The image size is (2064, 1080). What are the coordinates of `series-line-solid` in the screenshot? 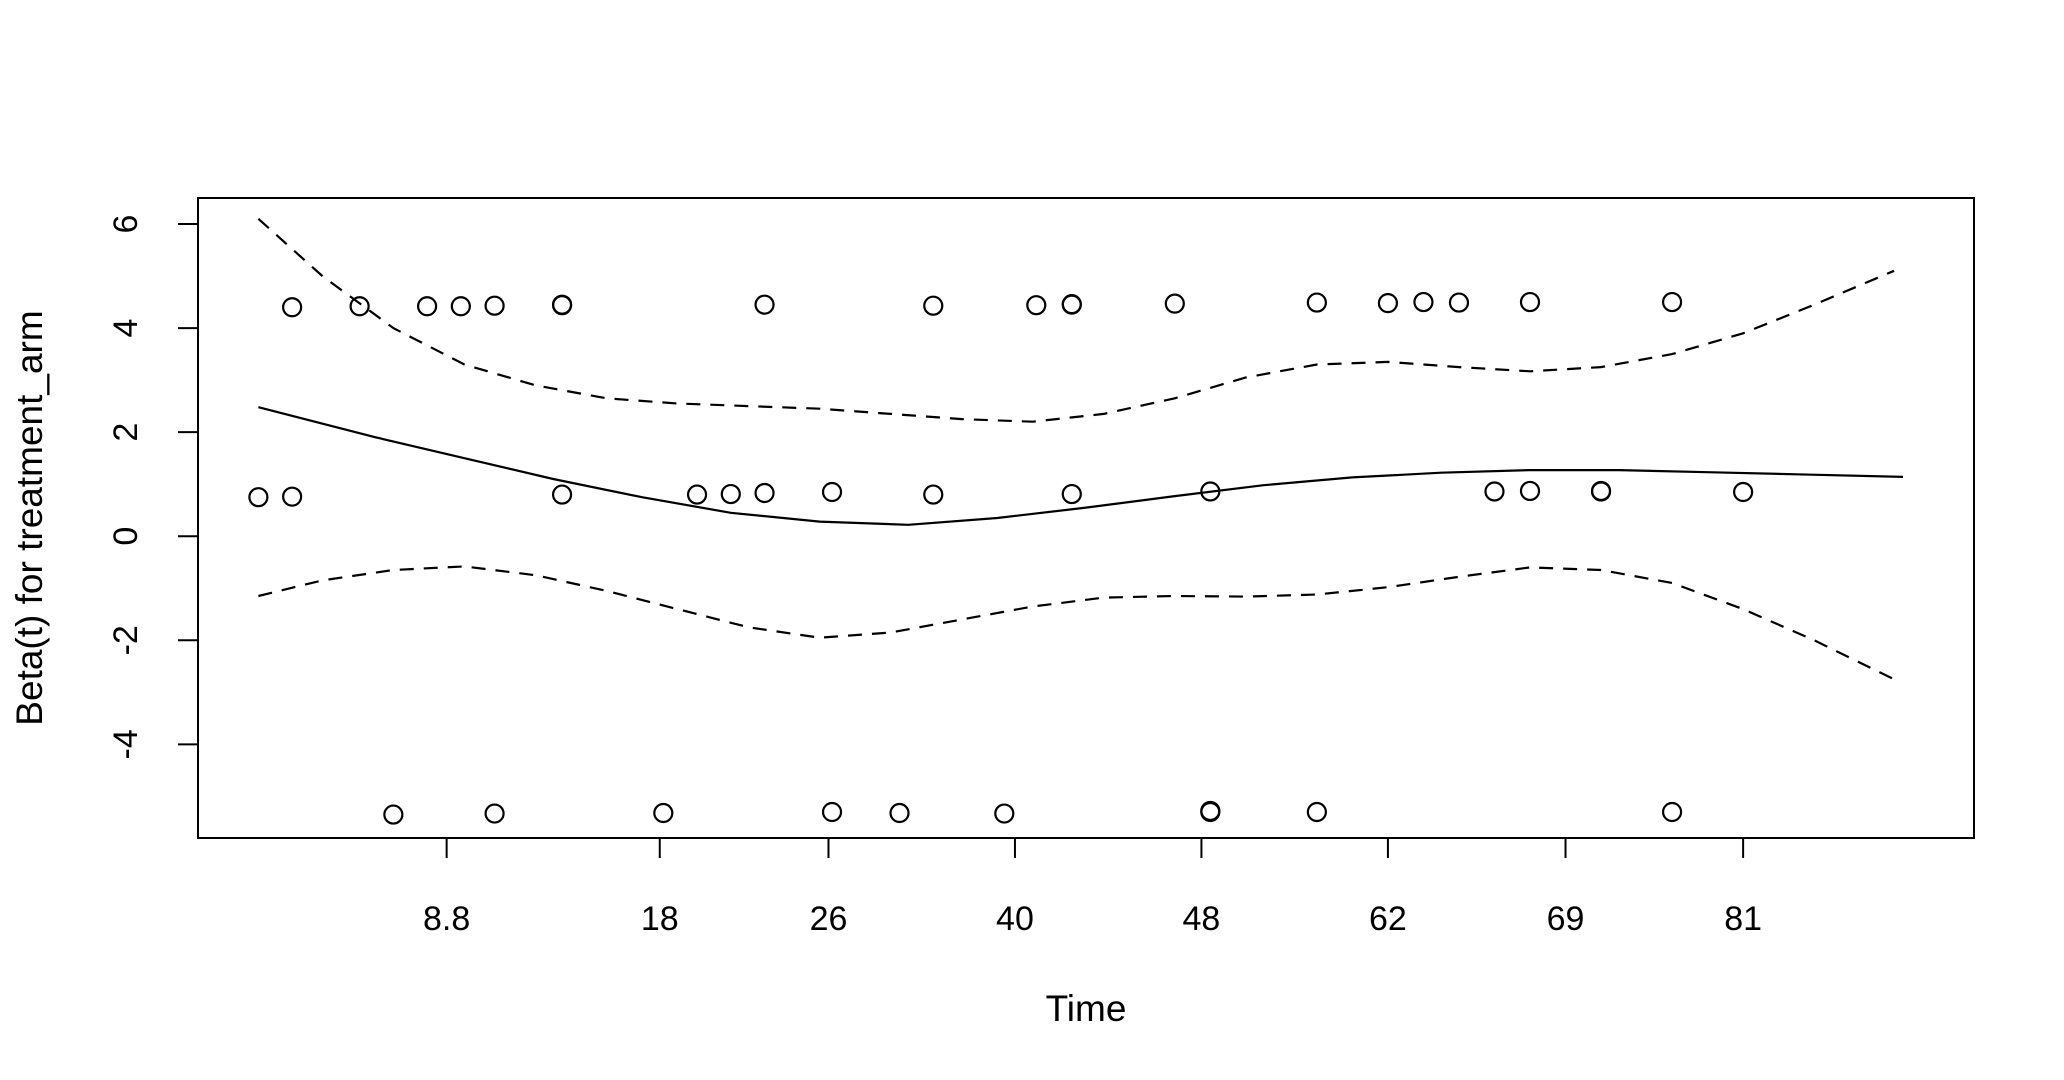 It's located at (1081, 466).